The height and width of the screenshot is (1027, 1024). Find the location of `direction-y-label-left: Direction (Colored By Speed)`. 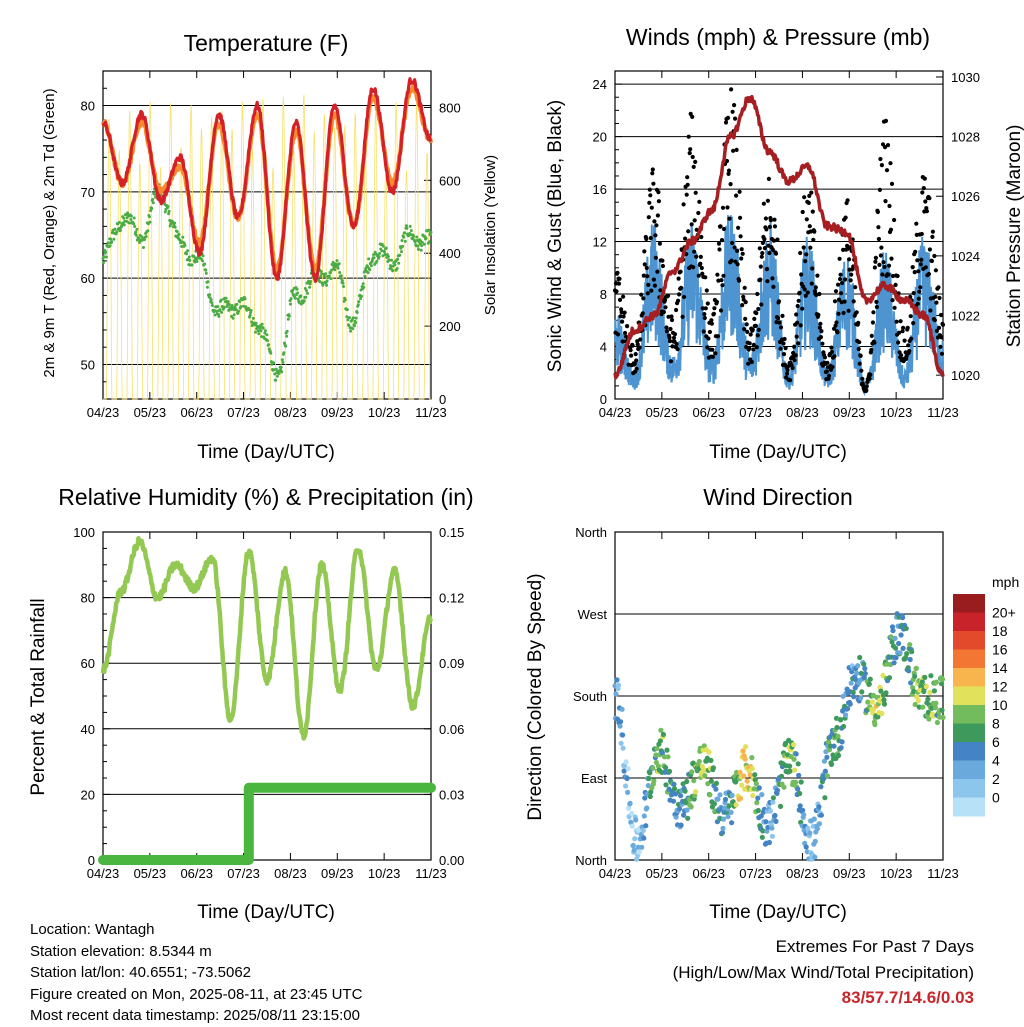

direction-y-label-left: Direction (Colored By Speed) is located at coordinates (535, 696).